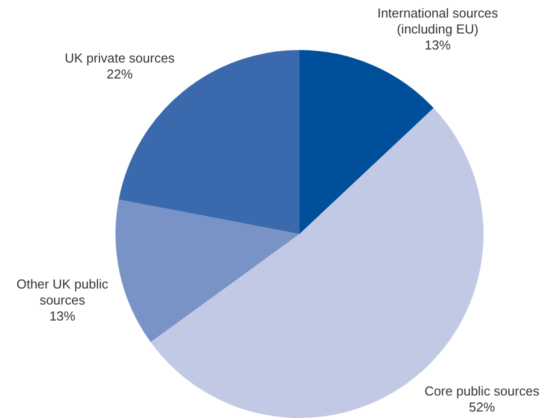 Image resolution: width=559 pixels, height=418 pixels. What do you see at coordinates (120, 58) in the screenshot?
I see `slice-label: UK private sources` at bounding box center [120, 58].